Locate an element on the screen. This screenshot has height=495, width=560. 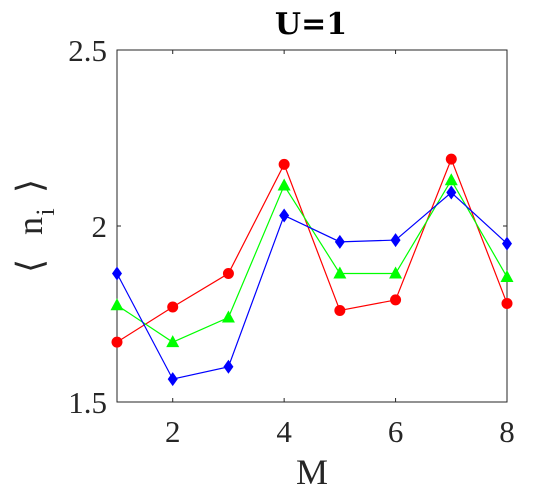
y-axis-label-subscript: i is located at coordinates (45, 211).